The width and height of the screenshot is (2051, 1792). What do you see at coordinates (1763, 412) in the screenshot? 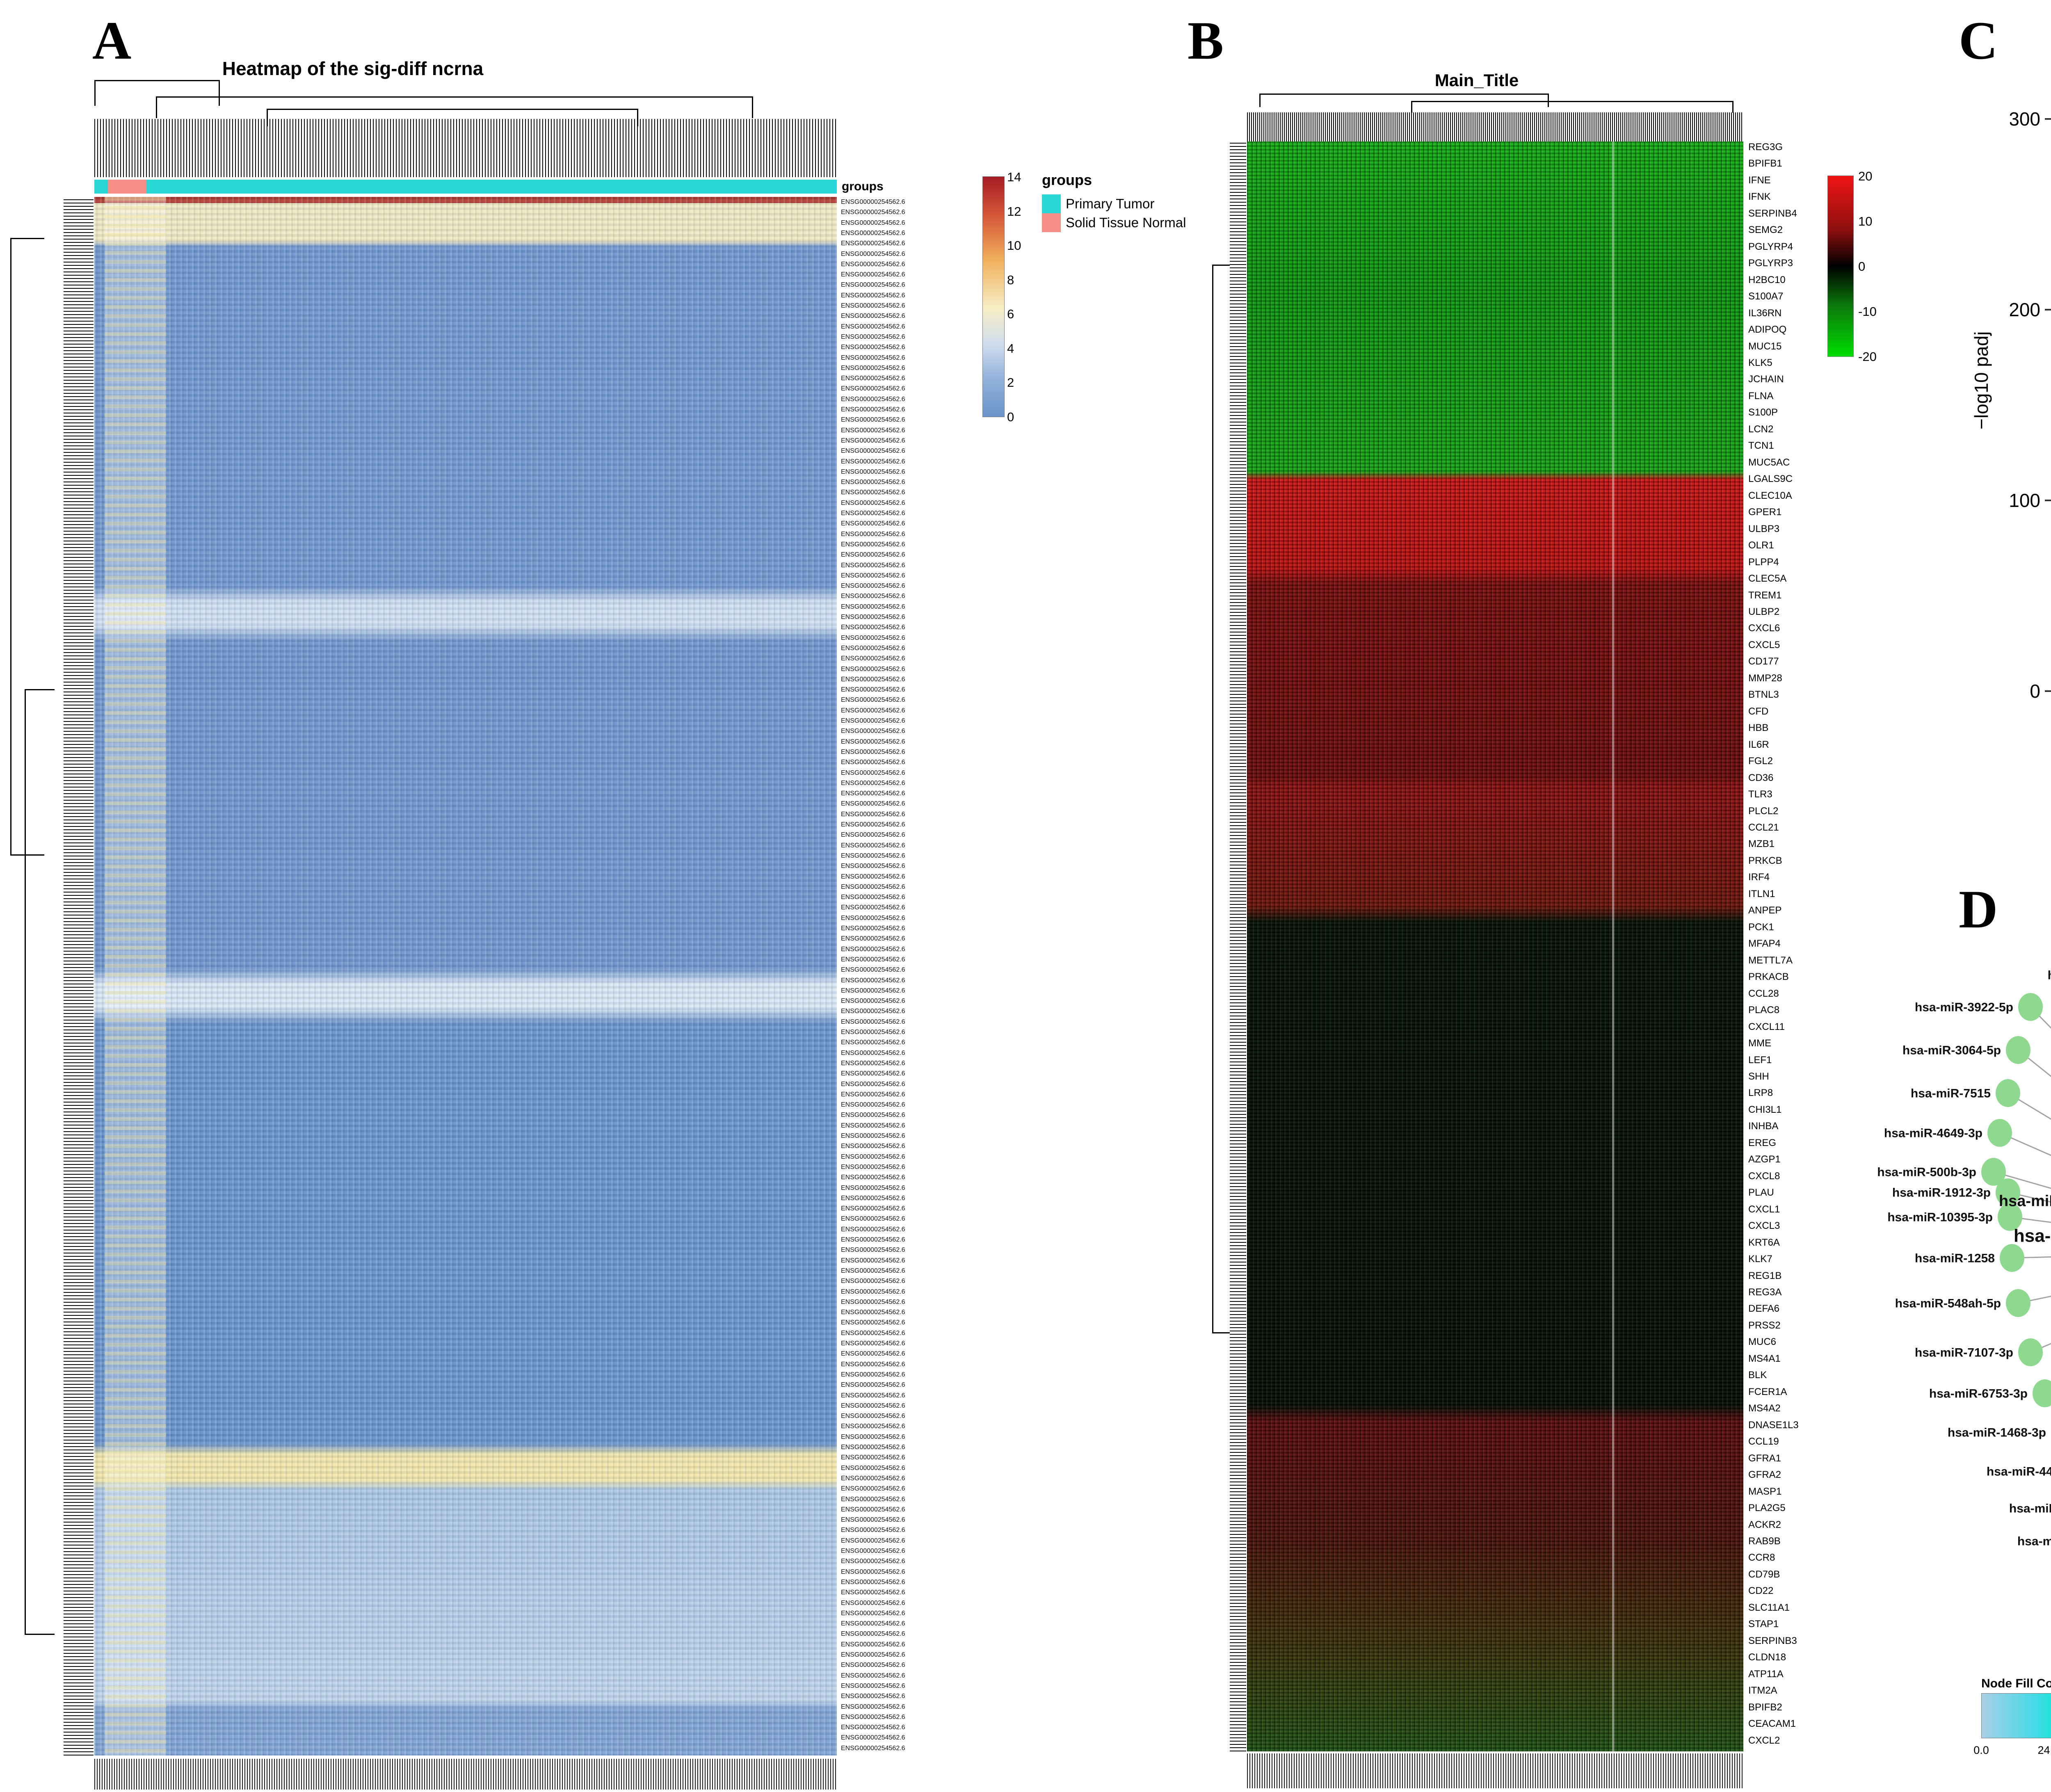
I see `gene-label: S100P` at bounding box center [1763, 412].